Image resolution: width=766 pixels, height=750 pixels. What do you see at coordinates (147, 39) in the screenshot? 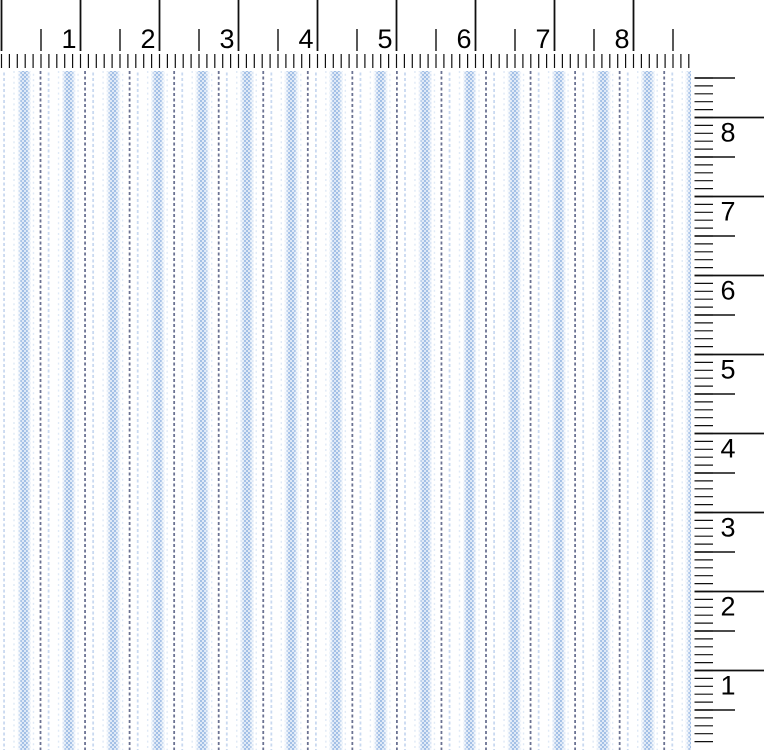
I see `top-ruler-number: 2` at bounding box center [147, 39].